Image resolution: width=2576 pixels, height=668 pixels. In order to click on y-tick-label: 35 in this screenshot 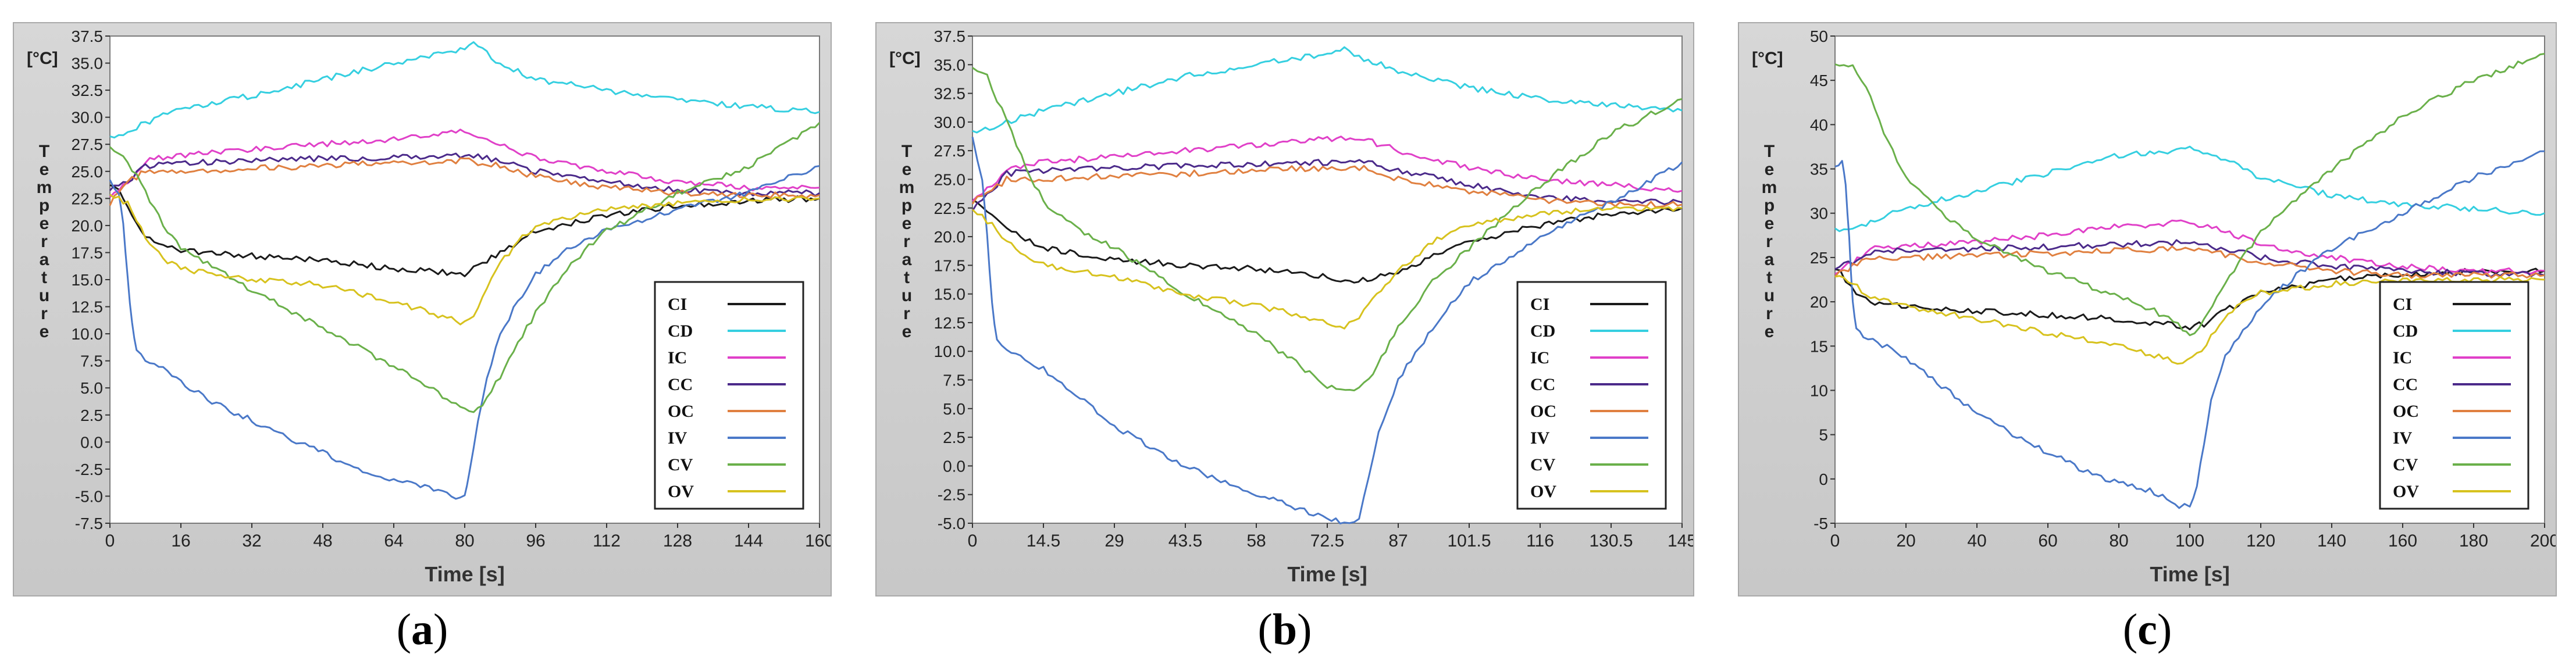, I will do `click(1819, 169)`.